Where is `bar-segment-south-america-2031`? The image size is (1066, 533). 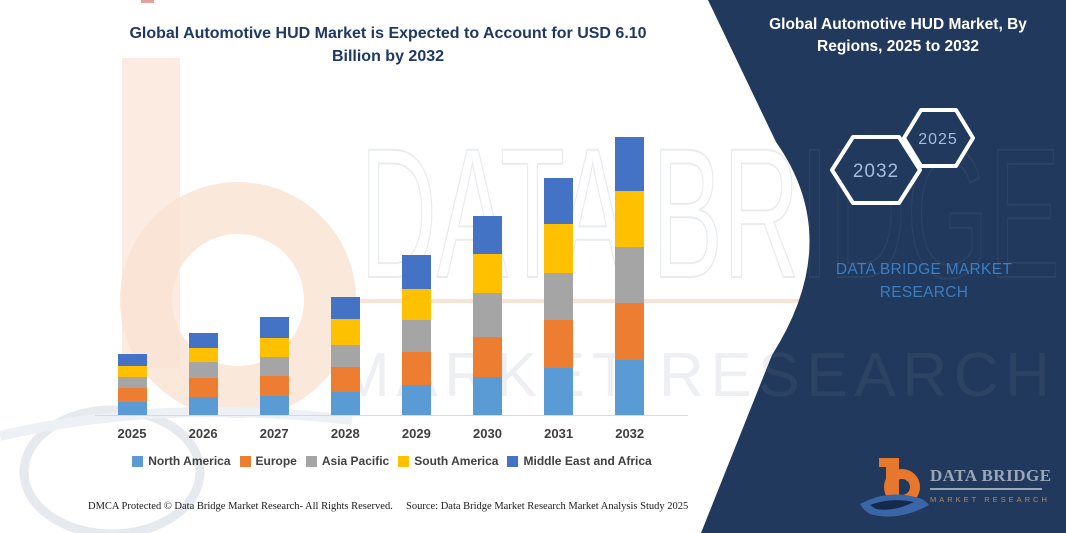 bar-segment-south-america-2031 is located at coordinates (559, 248).